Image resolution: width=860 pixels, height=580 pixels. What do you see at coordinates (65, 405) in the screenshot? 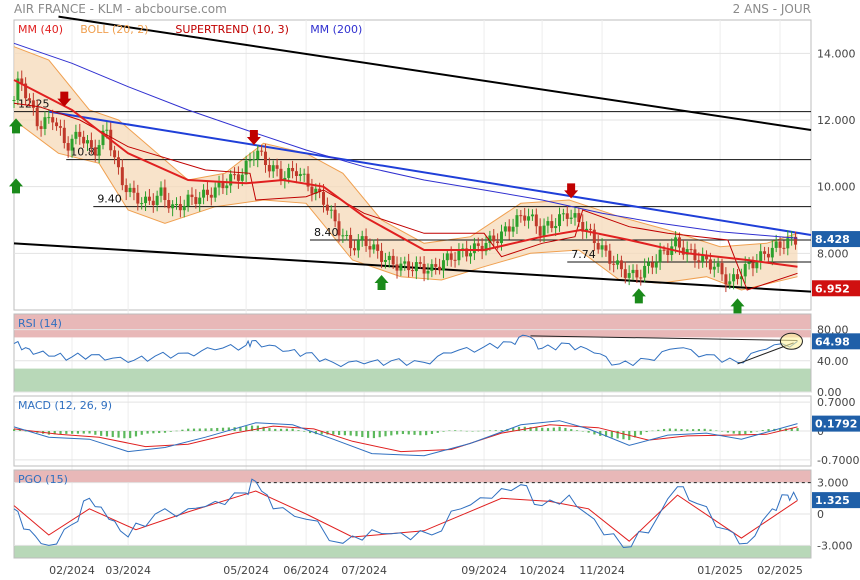
I see `macd-legend-item: MACD (12, 26, 9)` at bounding box center [65, 405].